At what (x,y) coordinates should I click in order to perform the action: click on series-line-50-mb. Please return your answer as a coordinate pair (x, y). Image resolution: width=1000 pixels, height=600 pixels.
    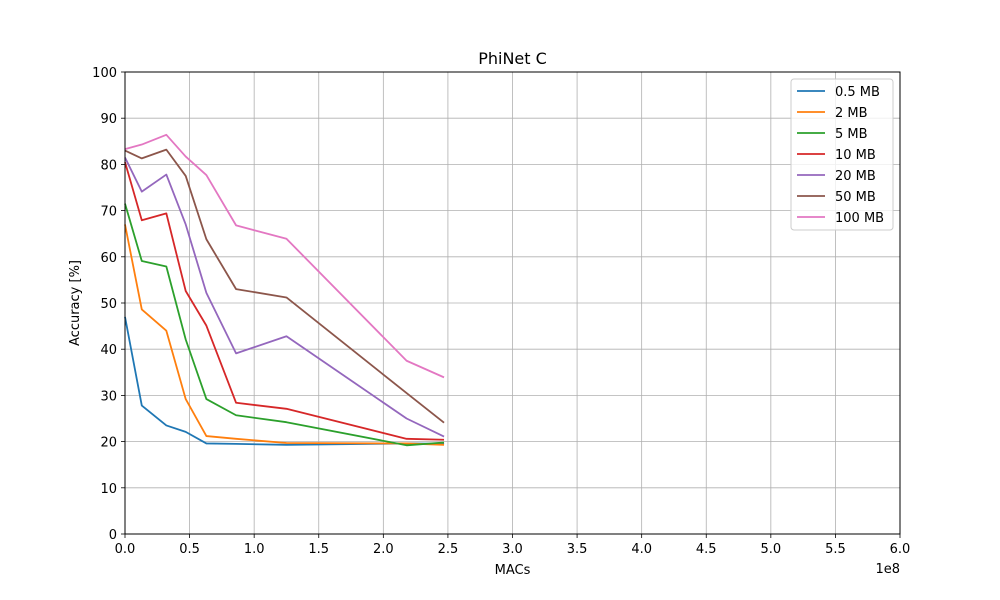
    Looking at the image, I should click on (284, 286).